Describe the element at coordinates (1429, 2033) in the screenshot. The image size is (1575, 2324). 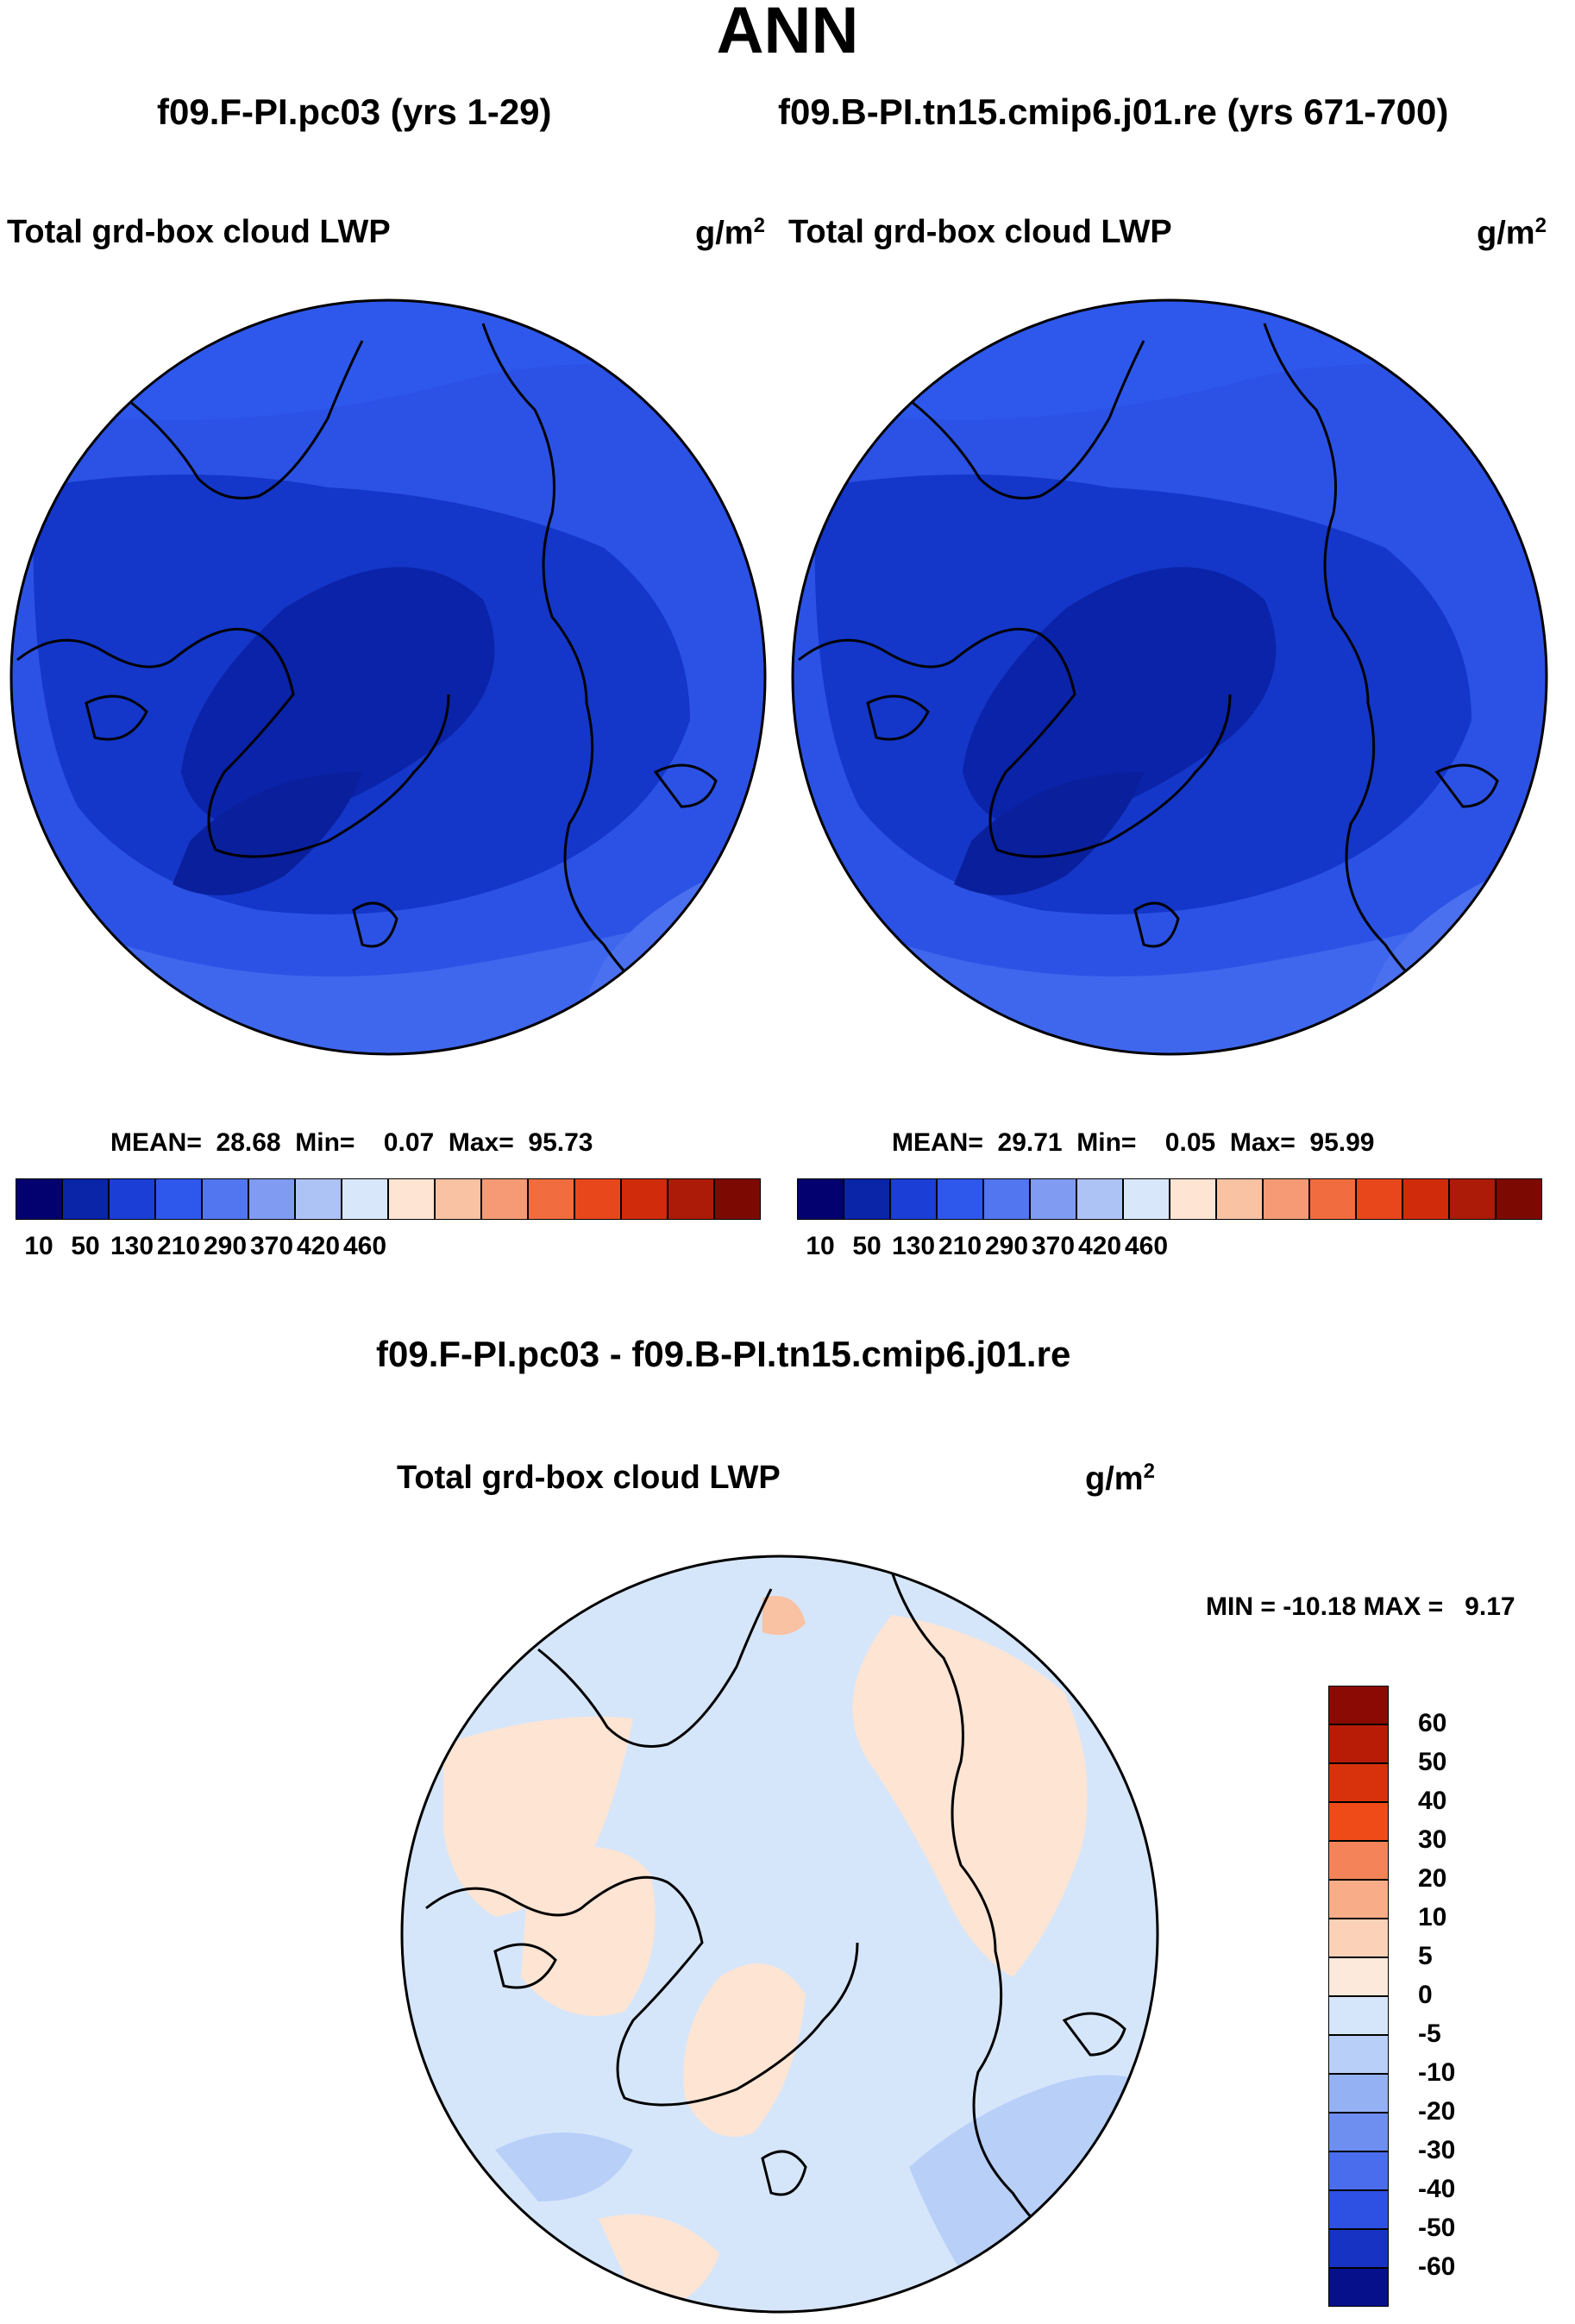
I see `colorbar-tick-label: -5` at that location.